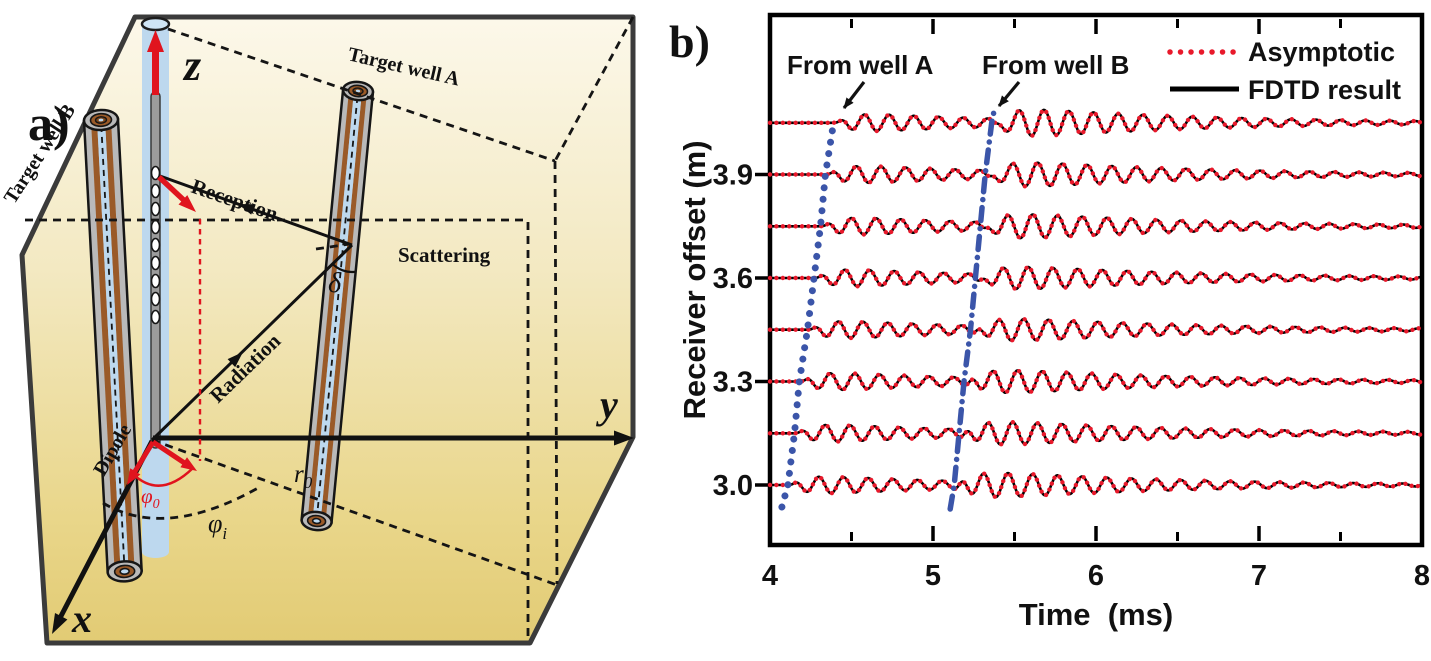  I want to click on phi-i-label: φi, so click(217, 526).